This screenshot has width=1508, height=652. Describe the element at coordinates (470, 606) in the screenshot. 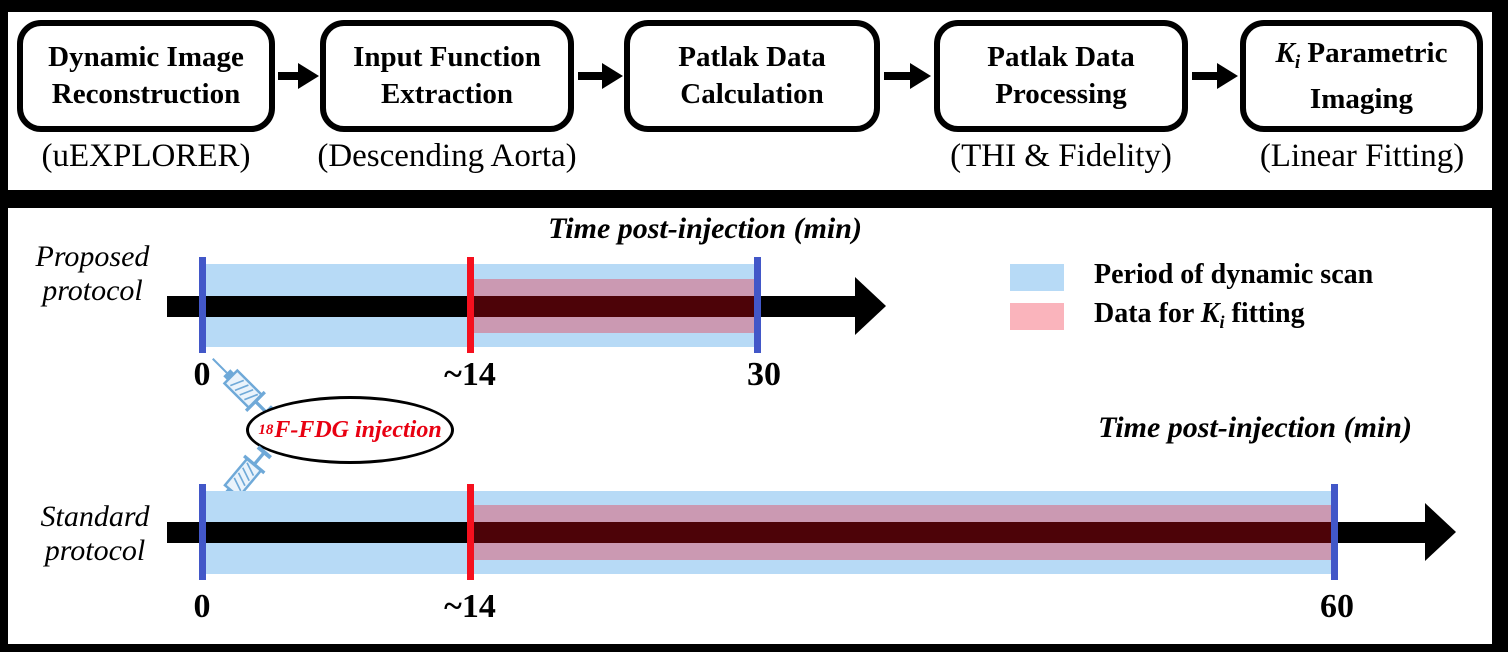

I see `tick-label-14-standard: ~14` at that location.